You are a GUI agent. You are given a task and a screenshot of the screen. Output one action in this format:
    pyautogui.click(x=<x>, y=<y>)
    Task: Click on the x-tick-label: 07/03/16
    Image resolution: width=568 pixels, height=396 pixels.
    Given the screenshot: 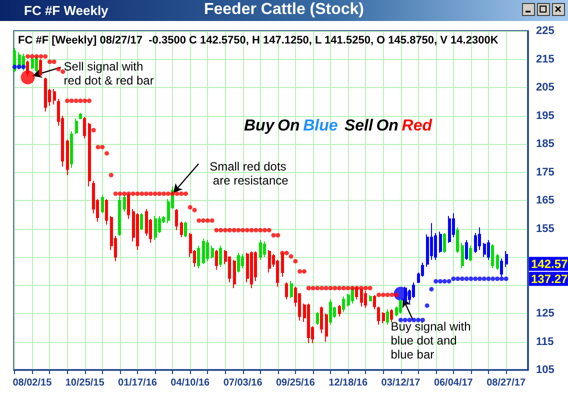 What is the action you would take?
    pyautogui.click(x=243, y=383)
    